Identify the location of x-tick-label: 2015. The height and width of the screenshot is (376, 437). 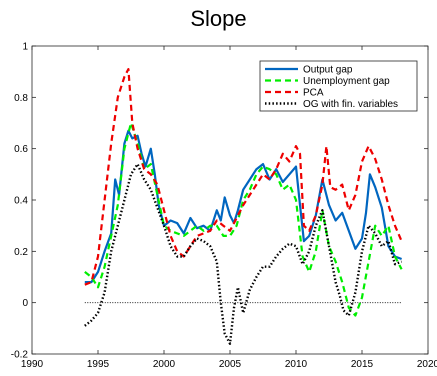
(362, 364).